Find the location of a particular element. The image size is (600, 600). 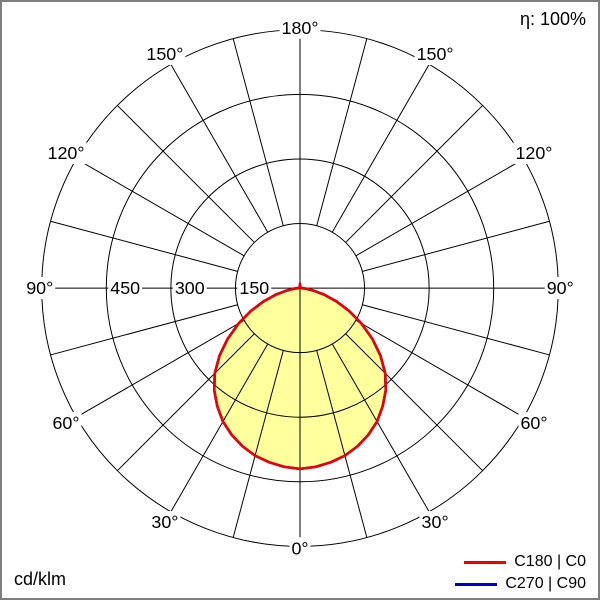

legend-item-c0: C180 | C0 is located at coordinates (520, 562).